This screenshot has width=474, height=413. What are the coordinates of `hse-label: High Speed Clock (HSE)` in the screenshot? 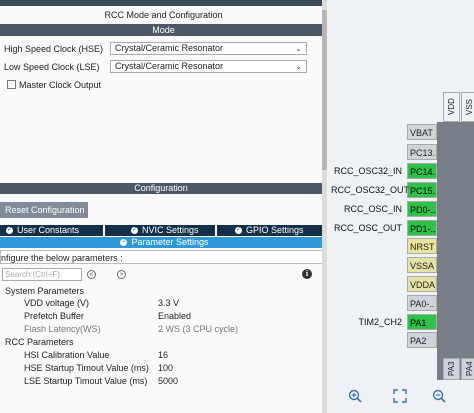 It's located at (54, 49).